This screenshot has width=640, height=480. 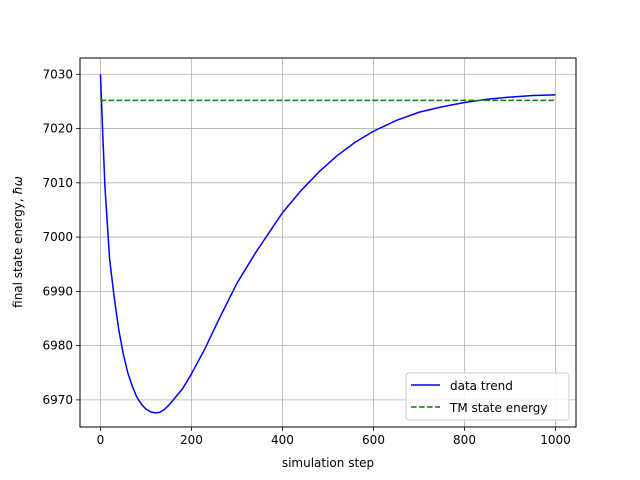 I want to click on y-tick-label: 7030, so click(x=57, y=74).